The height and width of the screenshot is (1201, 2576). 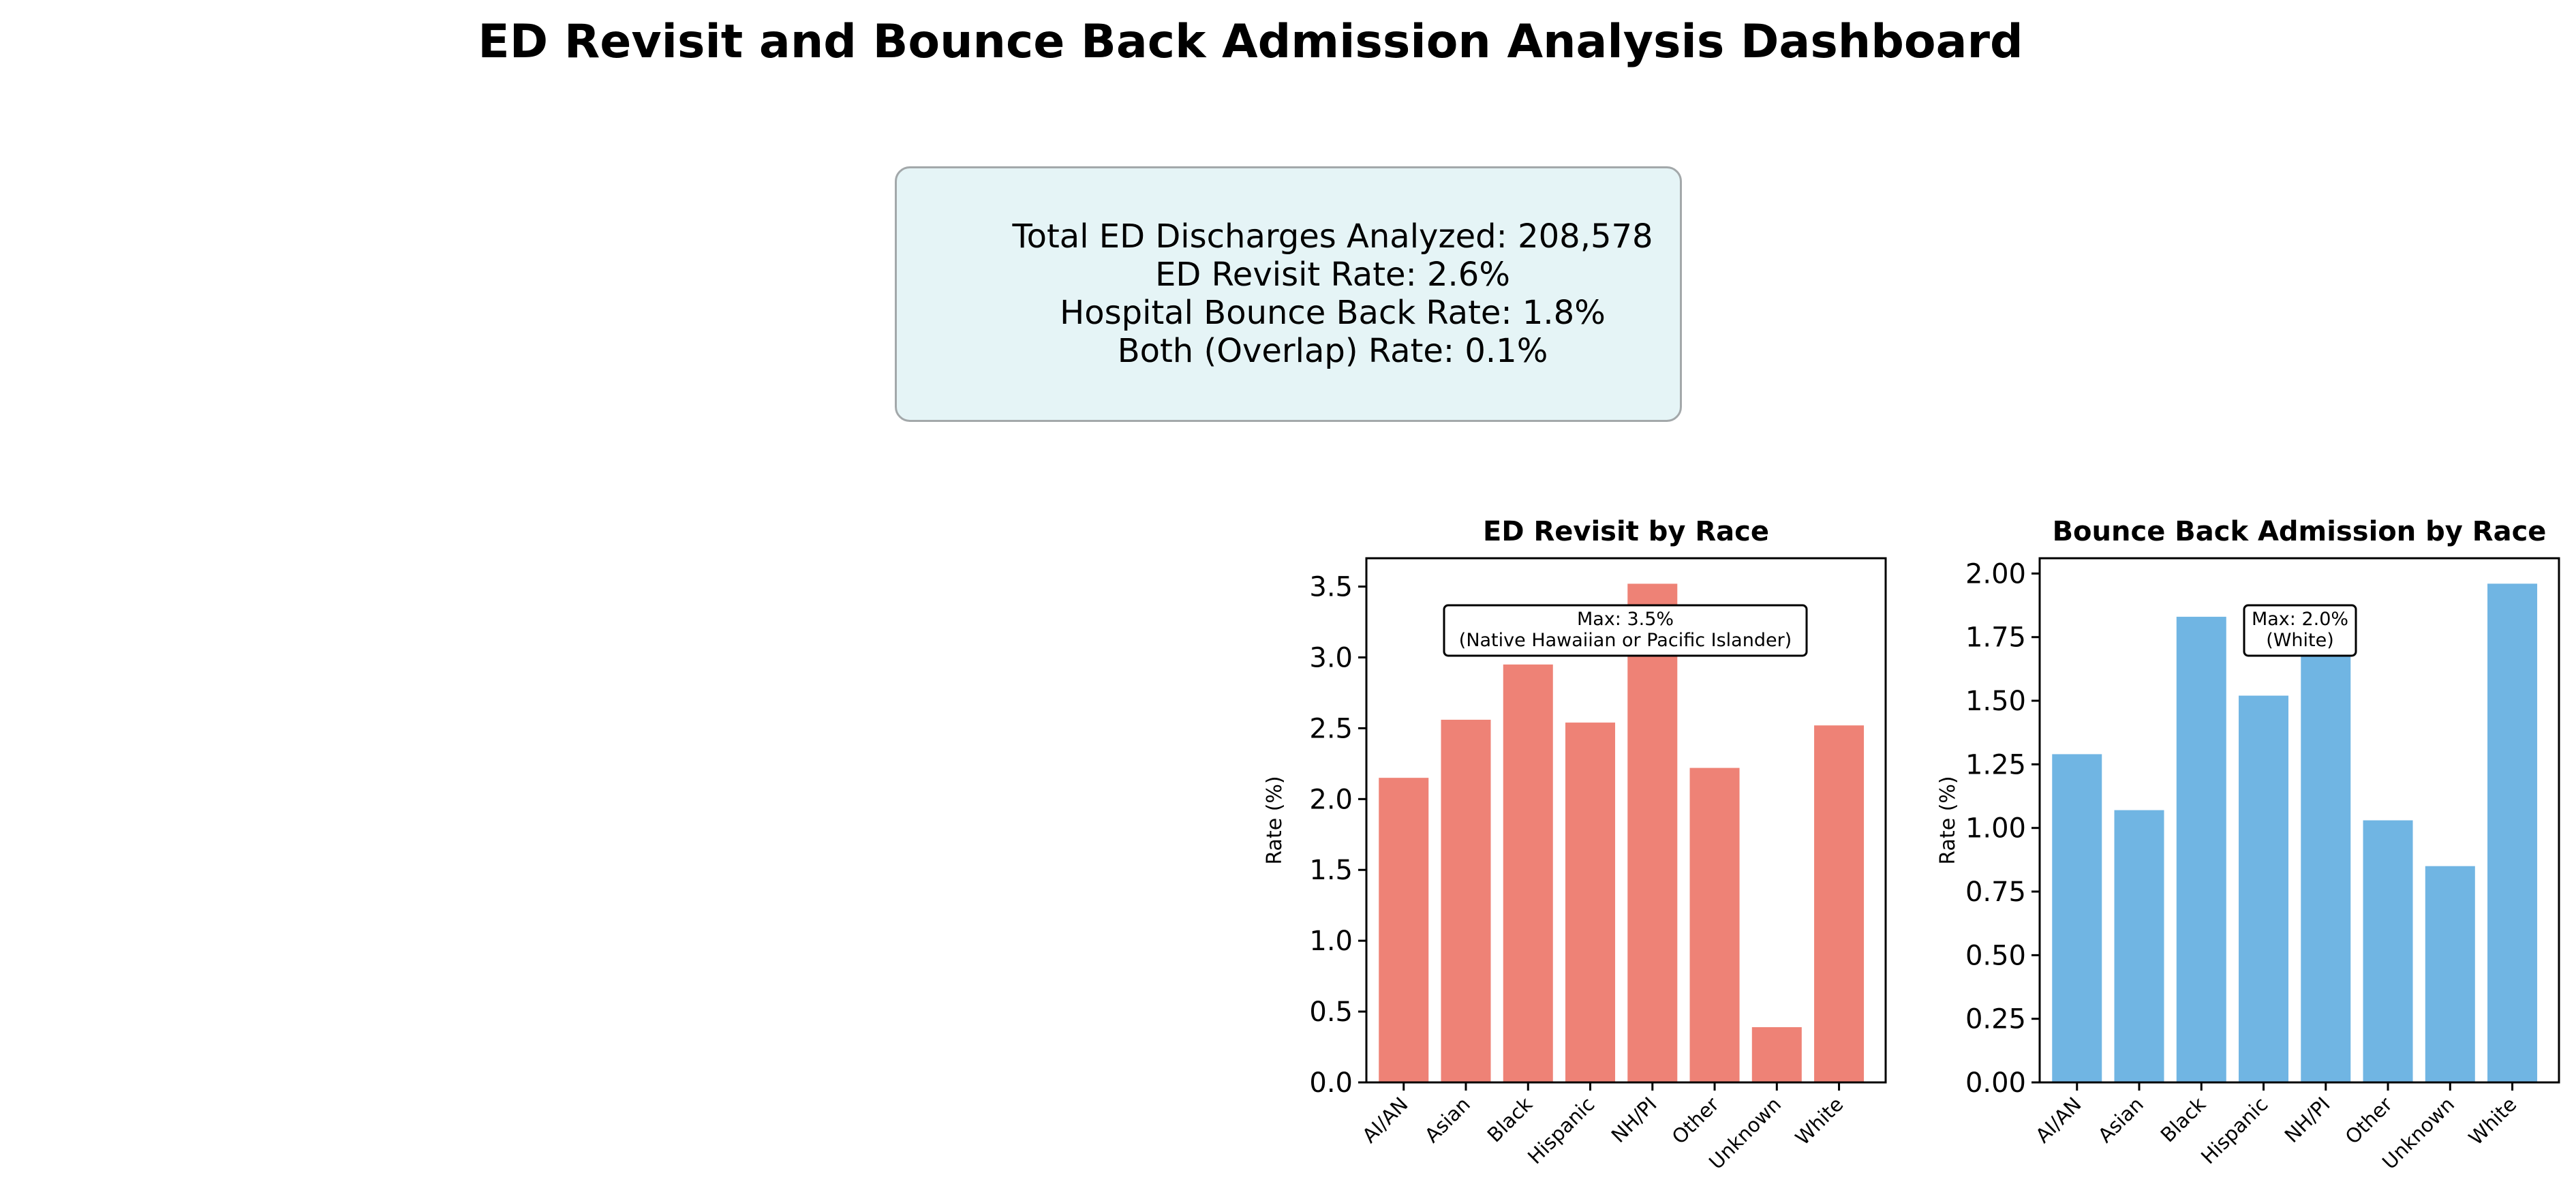 What do you see at coordinates (2450, 974) in the screenshot?
I see `bounce-back-bar-unknown` at bounding box center [2450, 974].